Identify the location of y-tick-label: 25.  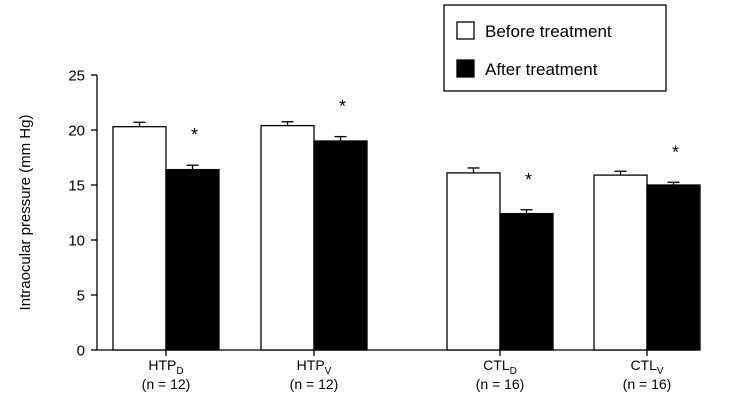
(76, 76).